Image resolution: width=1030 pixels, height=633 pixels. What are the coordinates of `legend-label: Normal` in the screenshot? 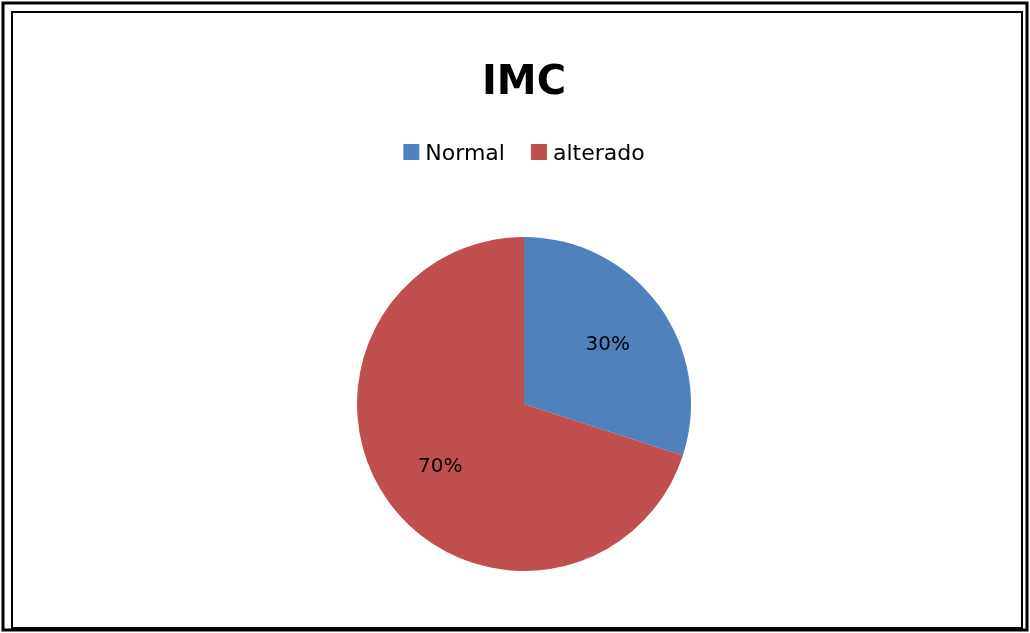 It's located at (465, 152).